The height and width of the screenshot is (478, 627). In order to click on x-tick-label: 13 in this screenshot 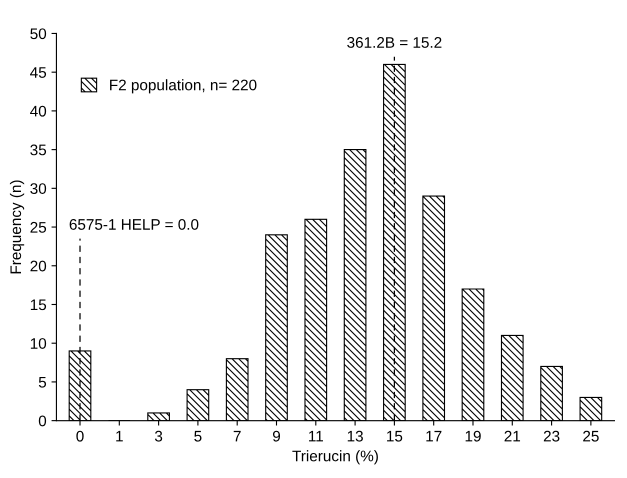, I will do `click(355, 436)`.